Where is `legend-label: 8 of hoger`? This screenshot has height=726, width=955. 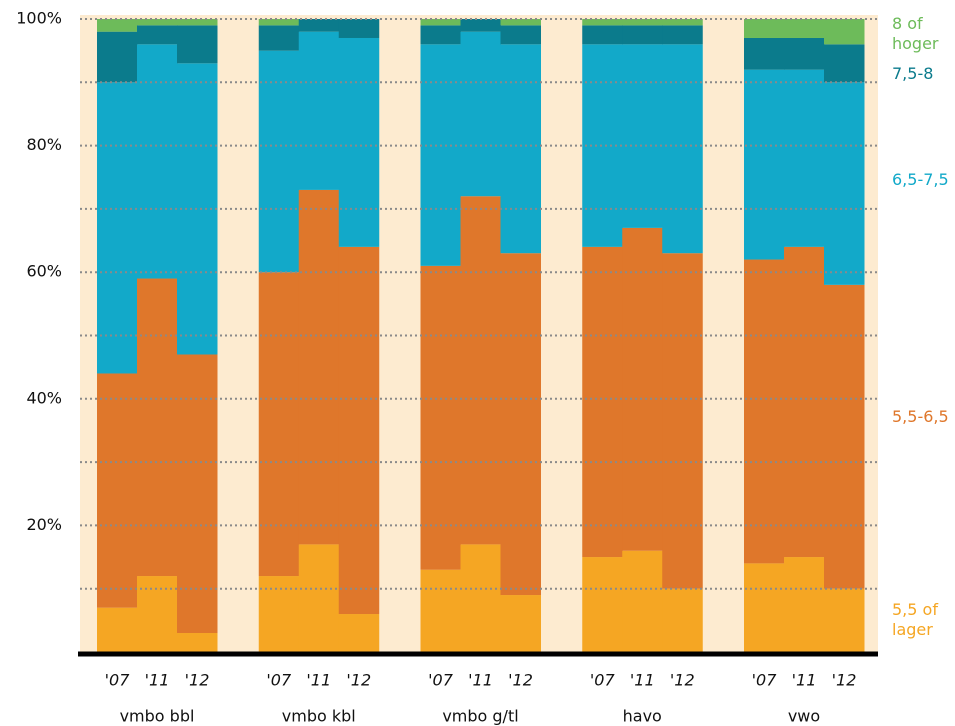 legend-label: 8 of hoger is located at coordinates (915, 33).